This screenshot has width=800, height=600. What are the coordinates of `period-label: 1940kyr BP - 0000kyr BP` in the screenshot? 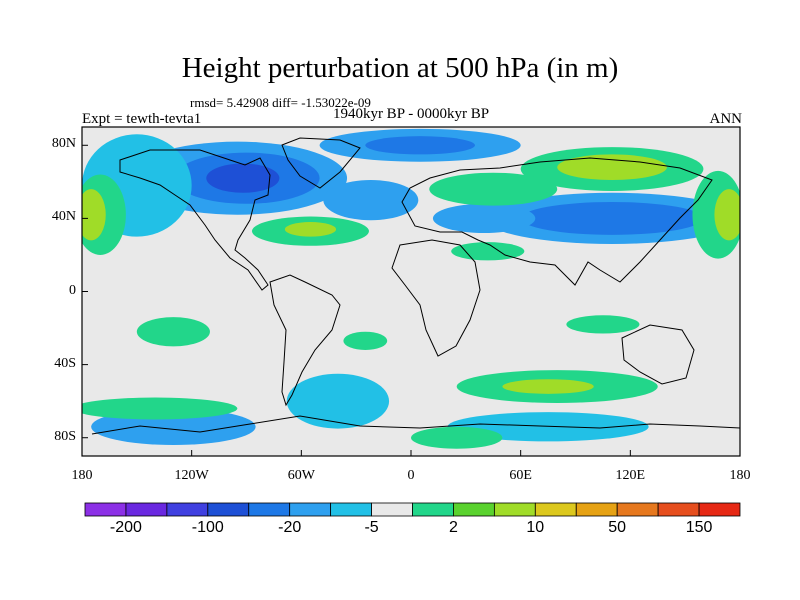 It's located at (411, 114).